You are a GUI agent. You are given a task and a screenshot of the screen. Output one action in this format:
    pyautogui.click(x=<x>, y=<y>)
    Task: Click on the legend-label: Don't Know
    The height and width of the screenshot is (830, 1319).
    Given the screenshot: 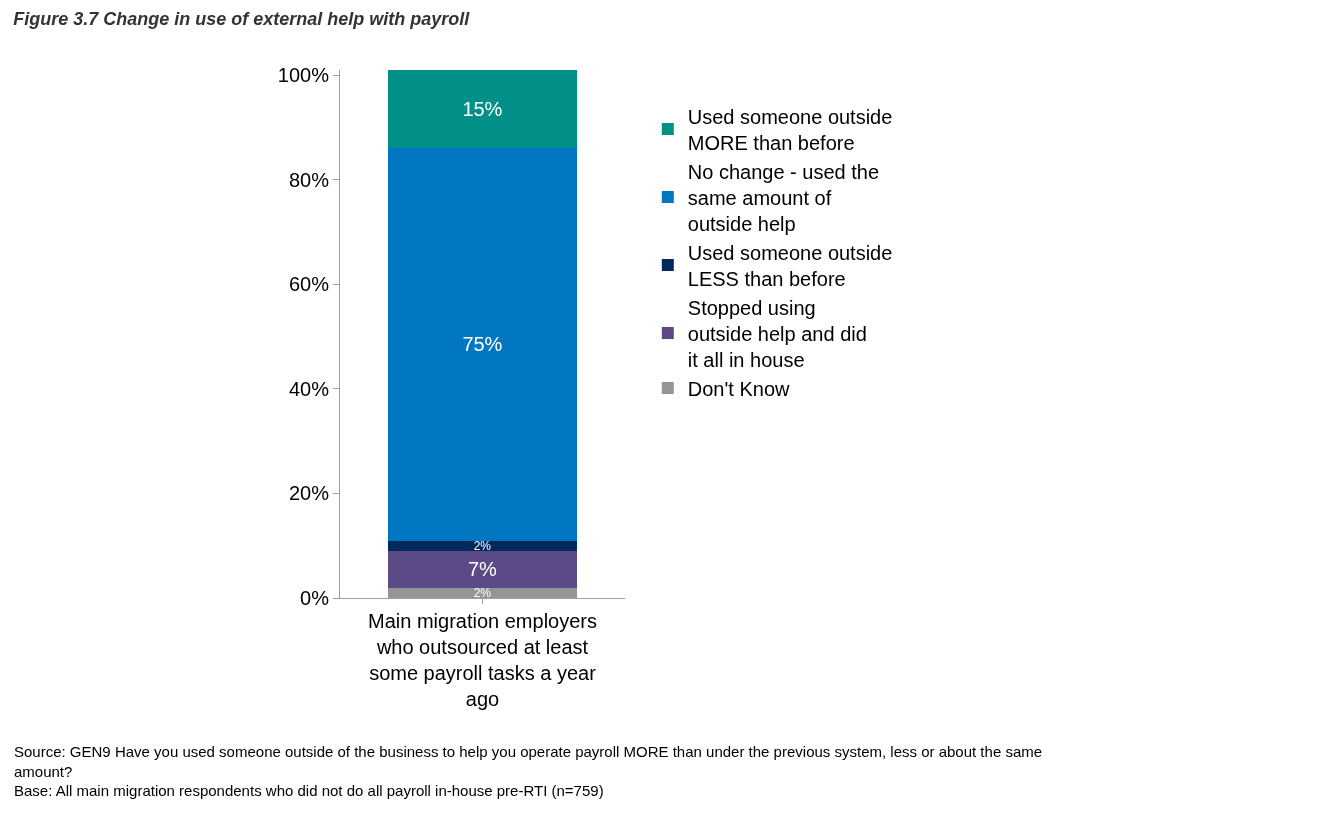 What is the action you would take?
    pyautogui.click(x=739, y=388)
    